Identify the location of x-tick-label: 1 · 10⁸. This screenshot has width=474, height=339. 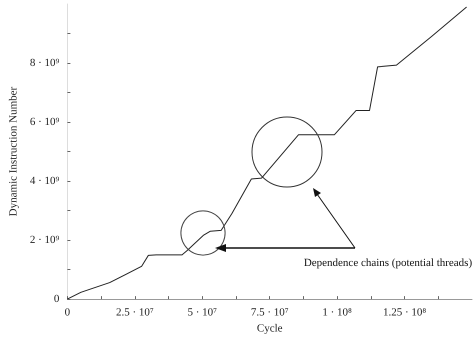
(337, 312).